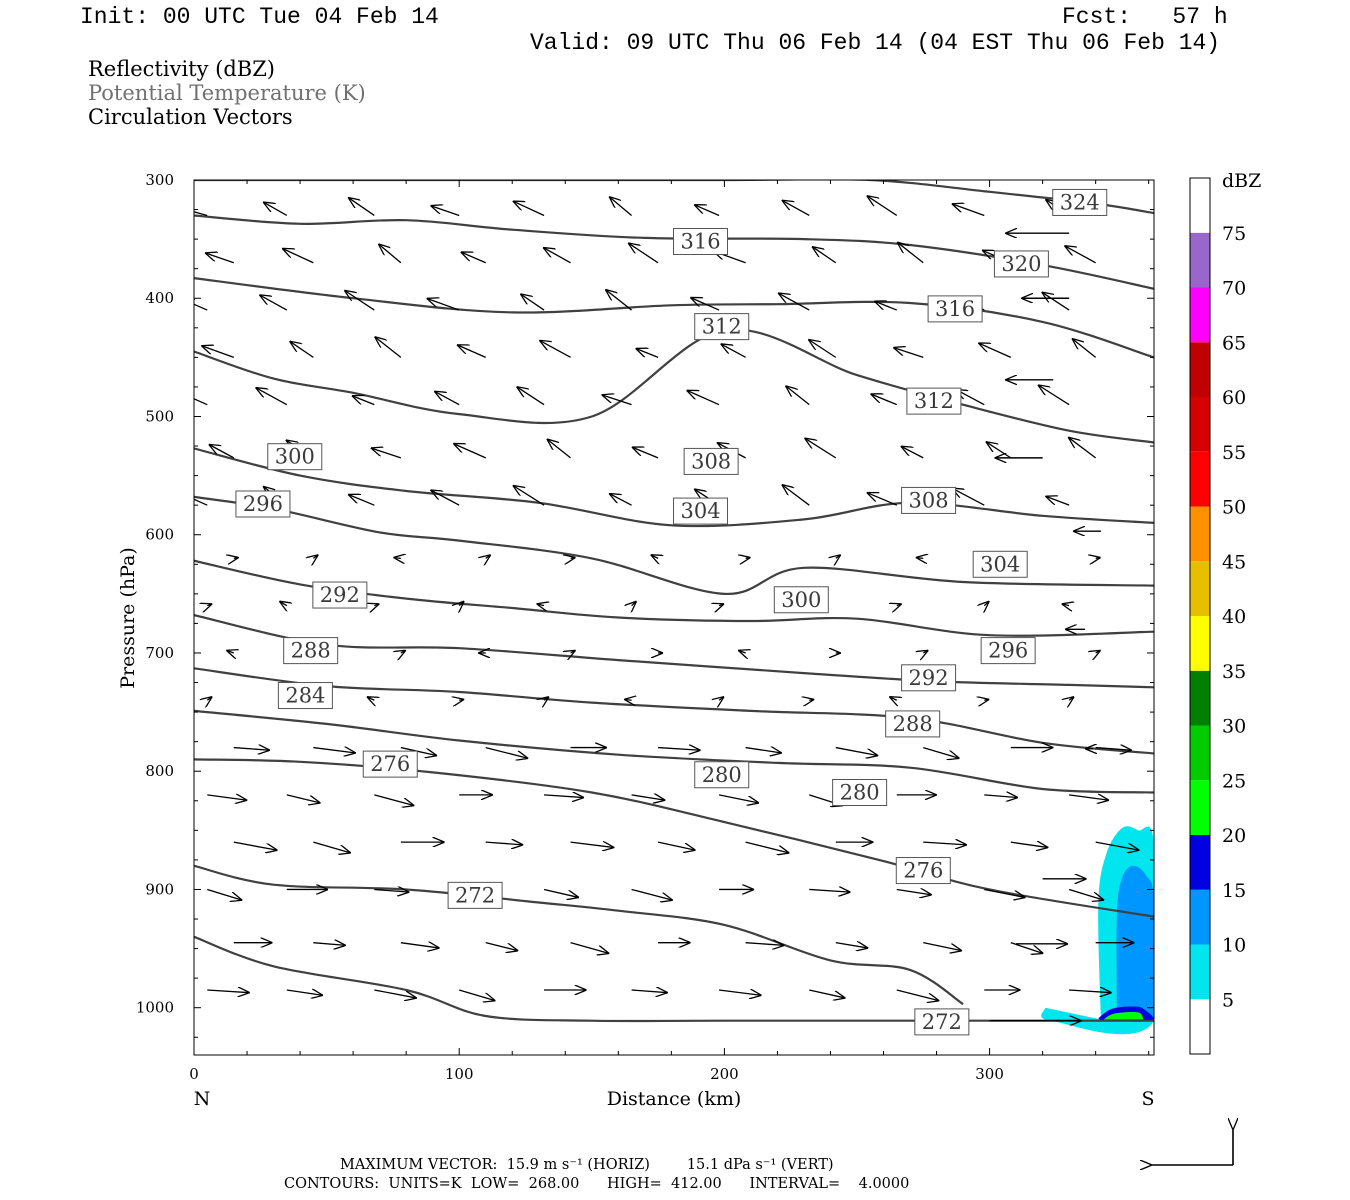 This screenshot has width=1350, height=1200. I want to click on isentrope-276k, so click(674, 979).